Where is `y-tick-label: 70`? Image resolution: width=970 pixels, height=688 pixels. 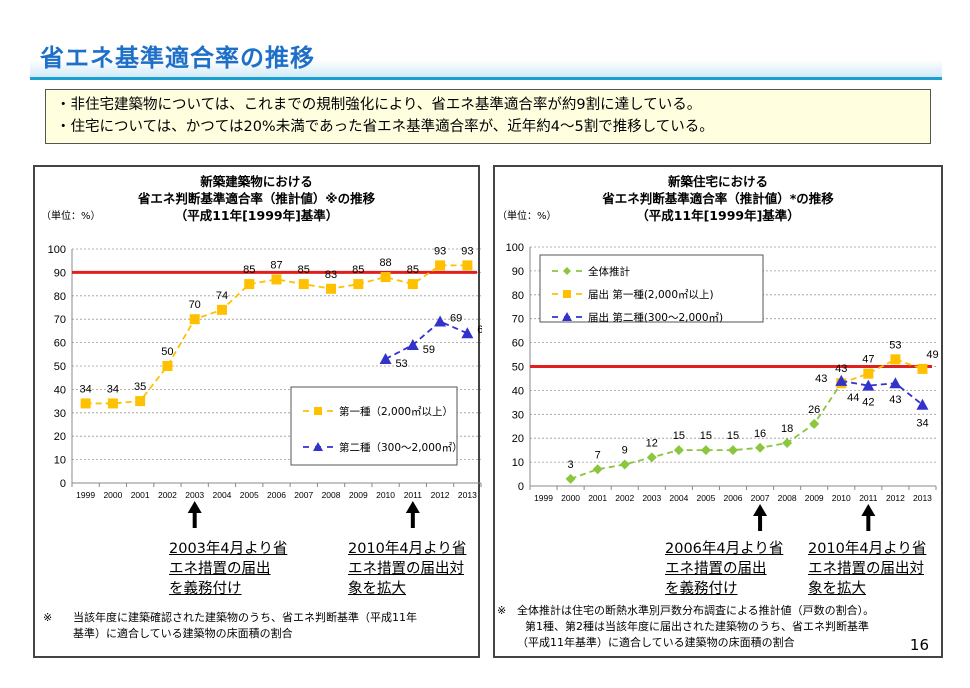
y-tick-label: 70 is located at coordinates (60, 320).